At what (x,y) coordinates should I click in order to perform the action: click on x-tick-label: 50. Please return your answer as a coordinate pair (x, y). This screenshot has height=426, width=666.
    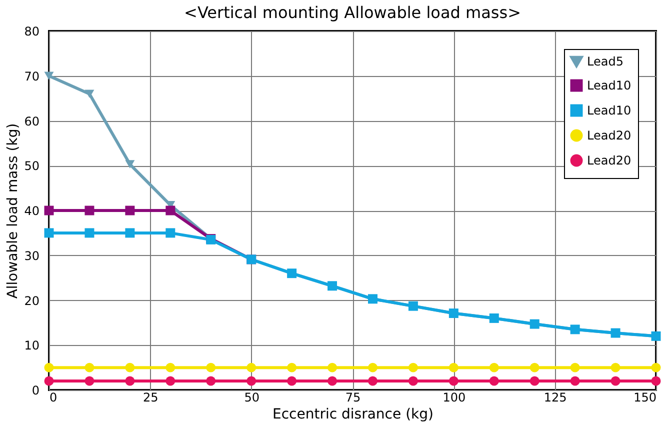
    Looking at the image, I should click on (252, 397).